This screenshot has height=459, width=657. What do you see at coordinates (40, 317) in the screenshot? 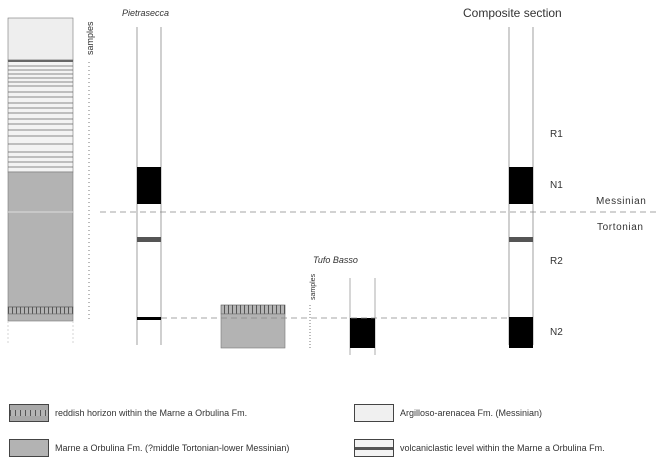
I see `marne-base-unit` at bounding box center [40, 317].